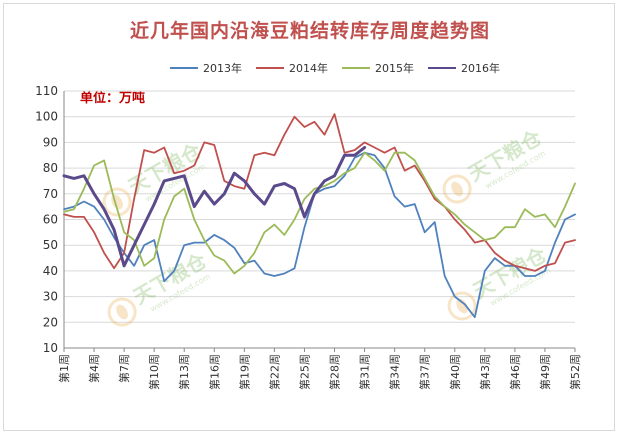 The width and height of the screenshot is (620, 436). Describe the element at coordinates (214, 372) in the screenshot. I see `x-tick-label: 第16周` at that location.